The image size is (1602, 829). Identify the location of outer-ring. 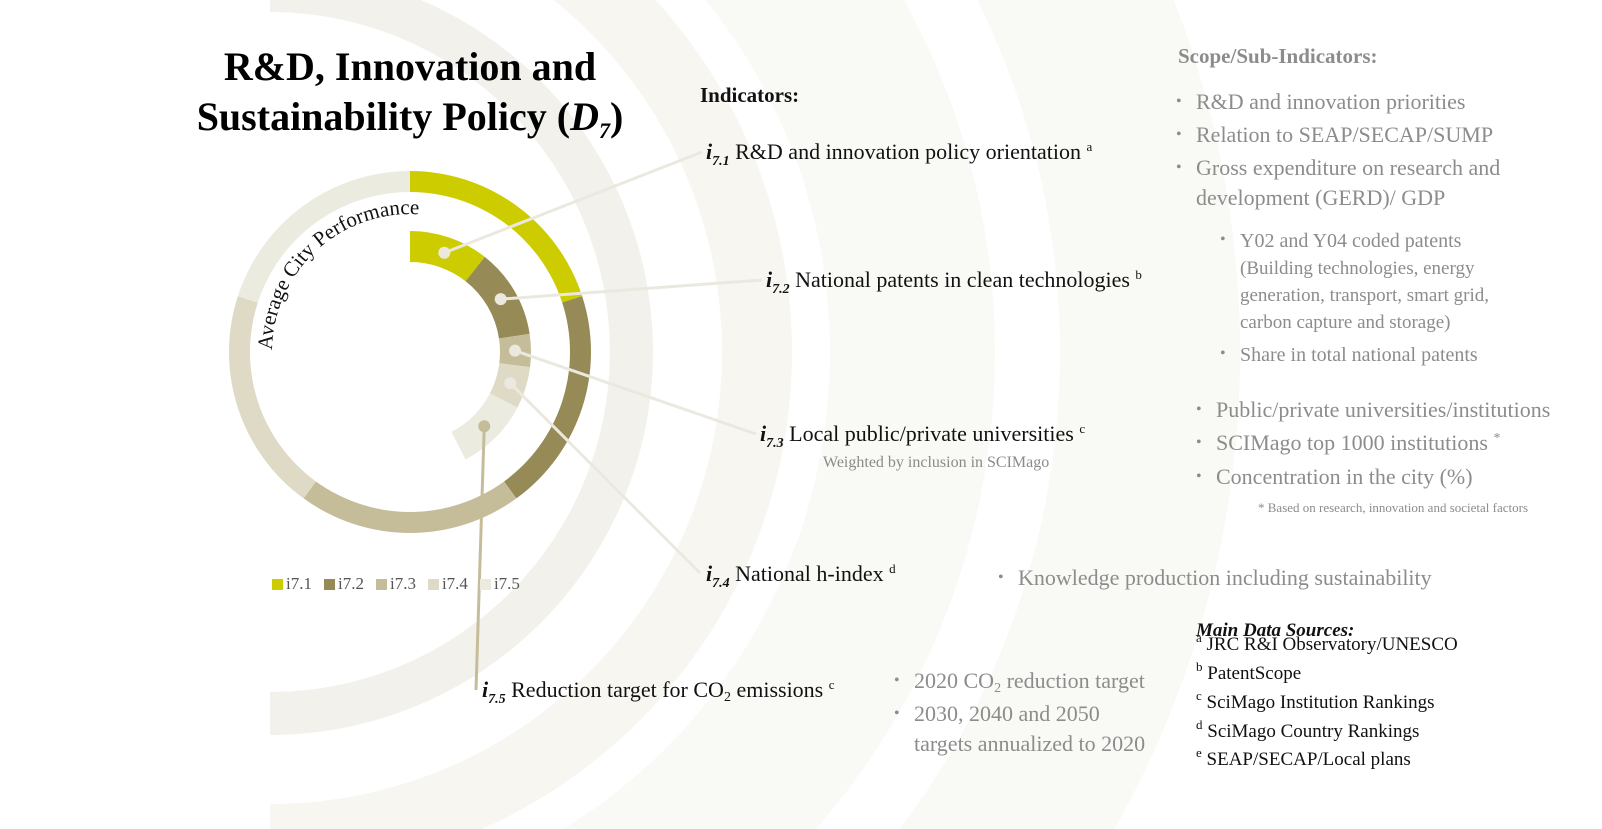
(410, 352).